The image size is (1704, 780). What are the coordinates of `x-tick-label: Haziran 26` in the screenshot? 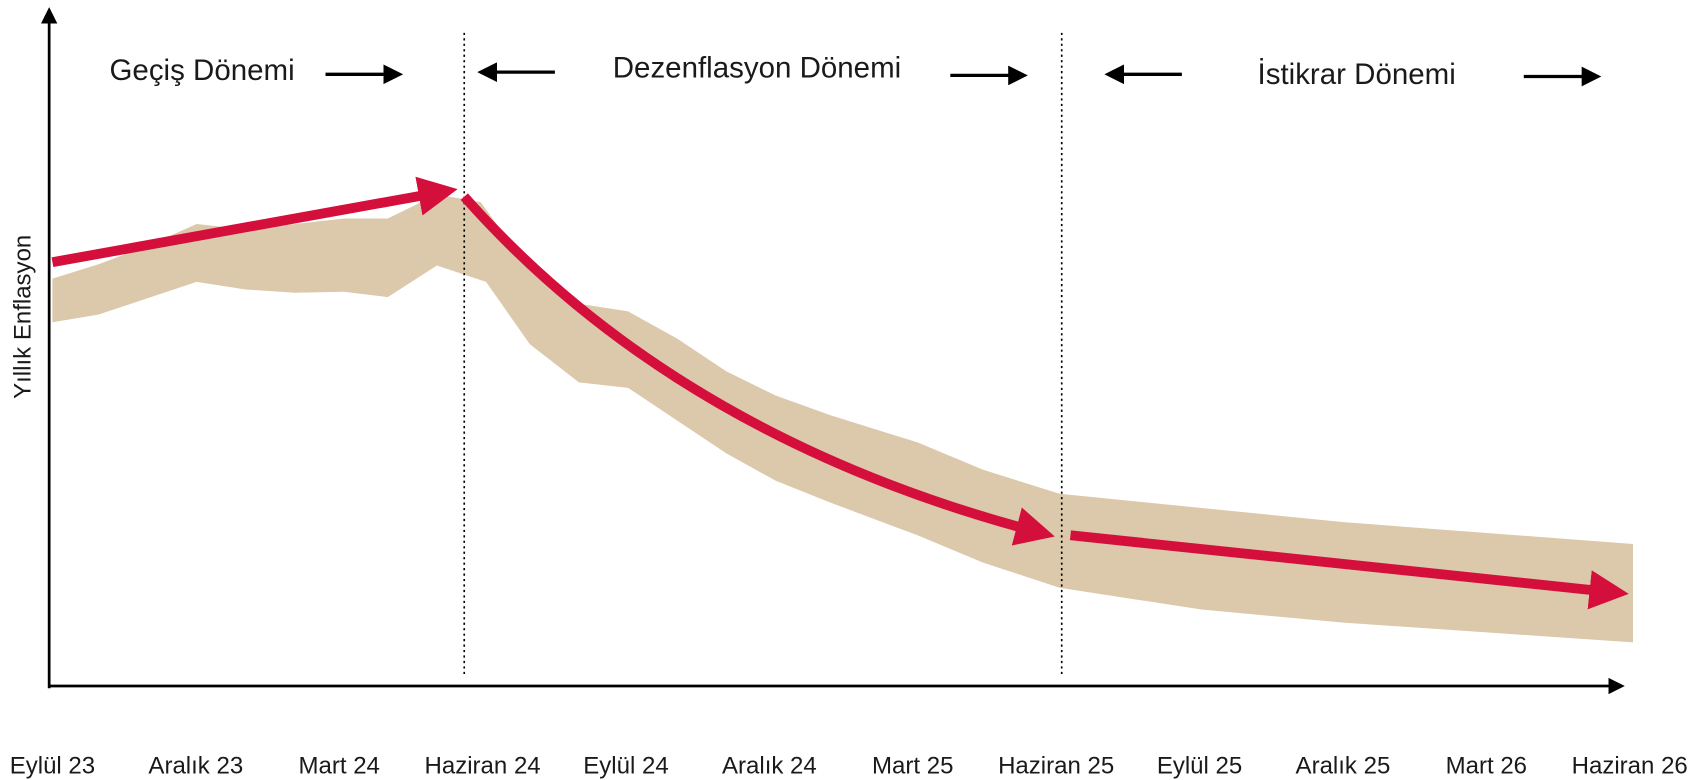 It's located at (1630, 765).